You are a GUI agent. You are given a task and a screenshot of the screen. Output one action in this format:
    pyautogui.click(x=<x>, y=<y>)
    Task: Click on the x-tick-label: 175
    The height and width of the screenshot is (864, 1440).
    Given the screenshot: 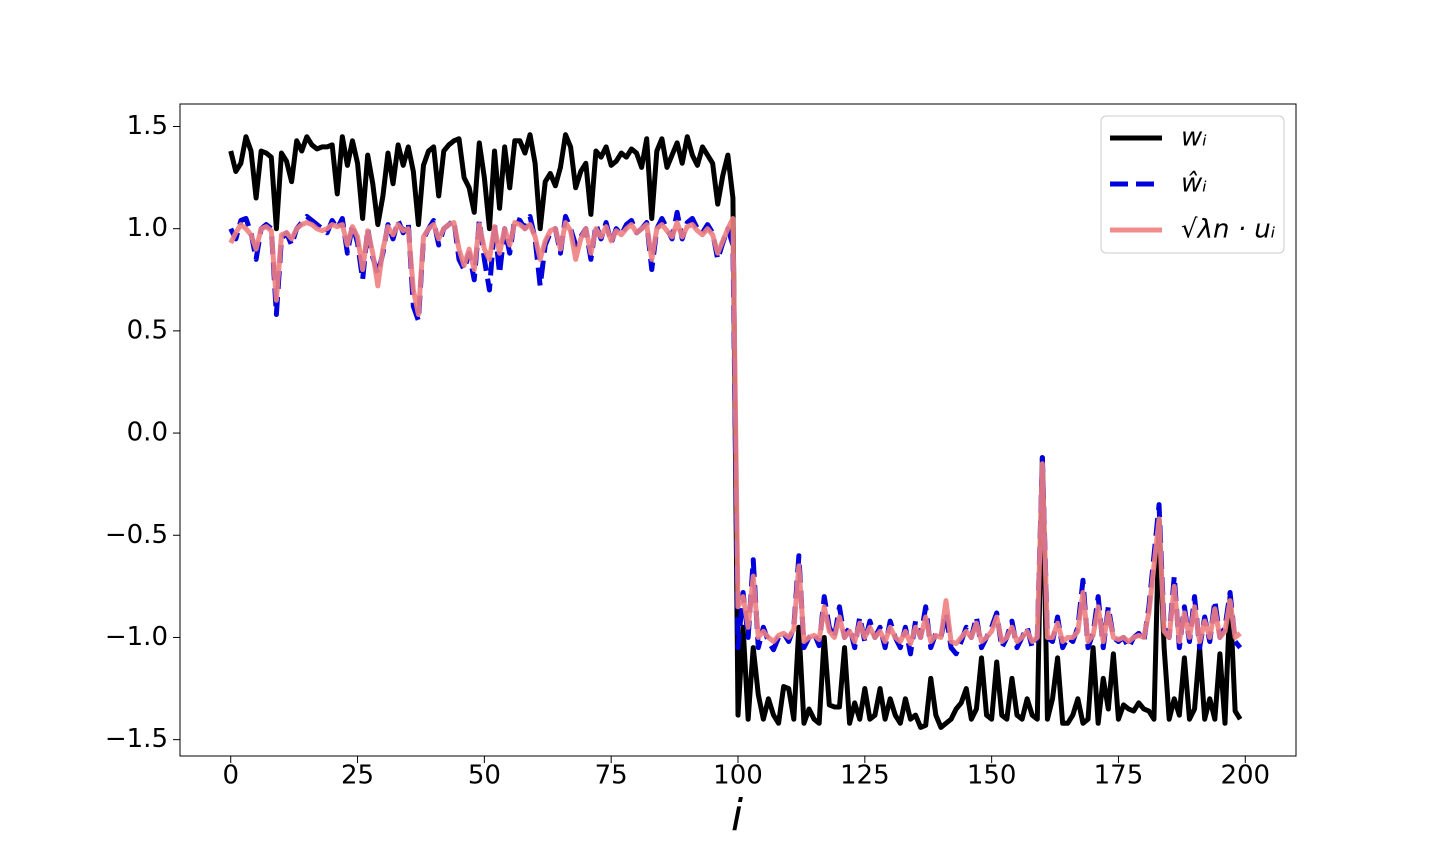 What is the action you would take?
    pyautogui.click(x=1119, y=776)
    